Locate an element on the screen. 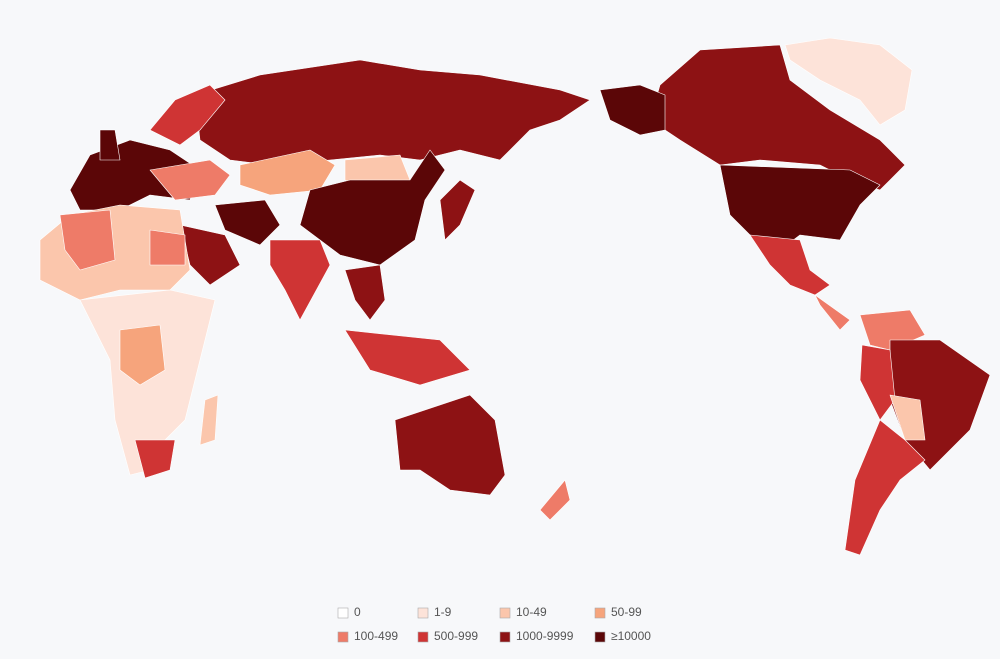  legend-label: 100-499 is located at coordinates (376, 636).